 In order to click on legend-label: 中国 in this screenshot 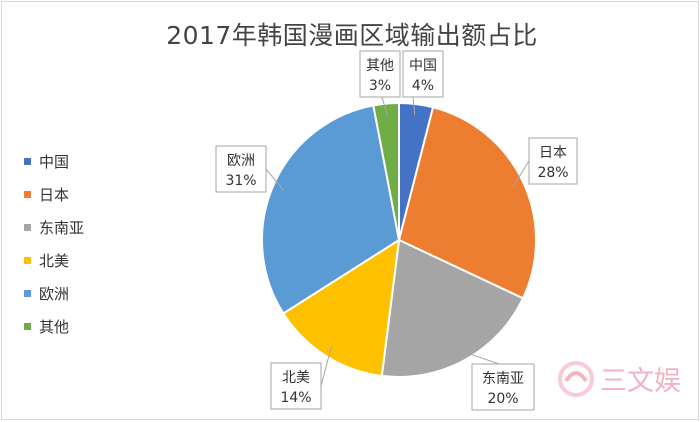, I will do `click(54, 162)`.